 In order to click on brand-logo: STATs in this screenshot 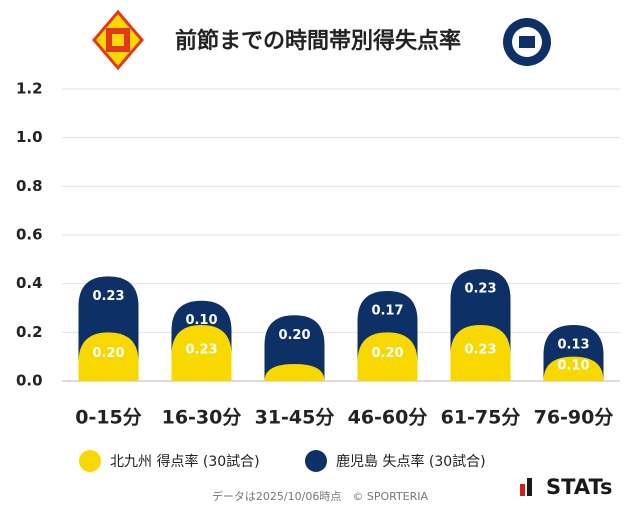, I will do `click(566, 487)`.